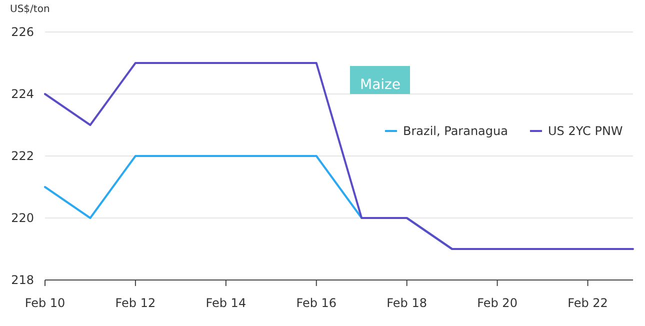 The image size is (645, 326). Describe the element at coordinates (455, 131) in the screenshot. I see `legend-label: Brazil, Paranagua` at that location.